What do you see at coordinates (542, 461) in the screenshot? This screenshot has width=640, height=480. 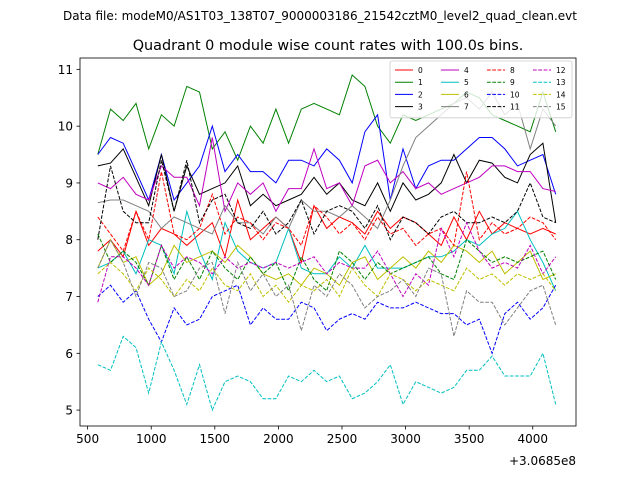 I see `x-offset-label: +3.0685e8` at bounding box center [542, 461].